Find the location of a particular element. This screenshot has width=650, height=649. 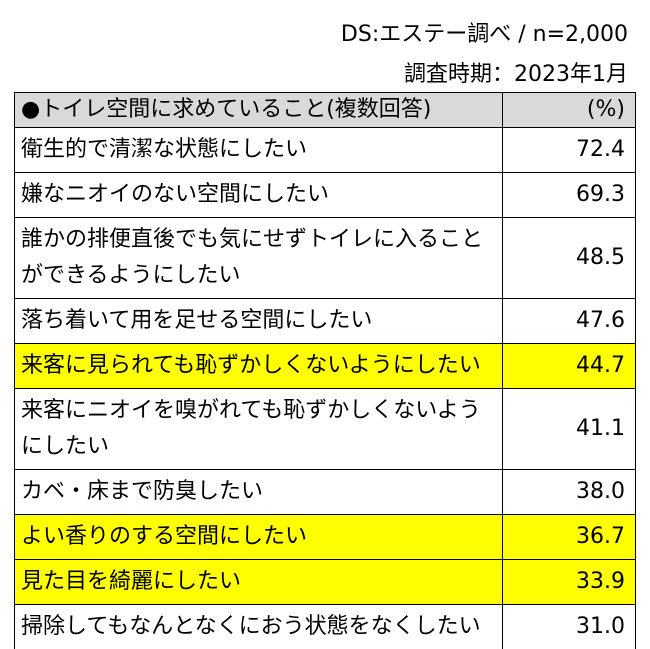

table-row: カベ・床まで防臭したい 38.0 is located at coordinates (325, 492).